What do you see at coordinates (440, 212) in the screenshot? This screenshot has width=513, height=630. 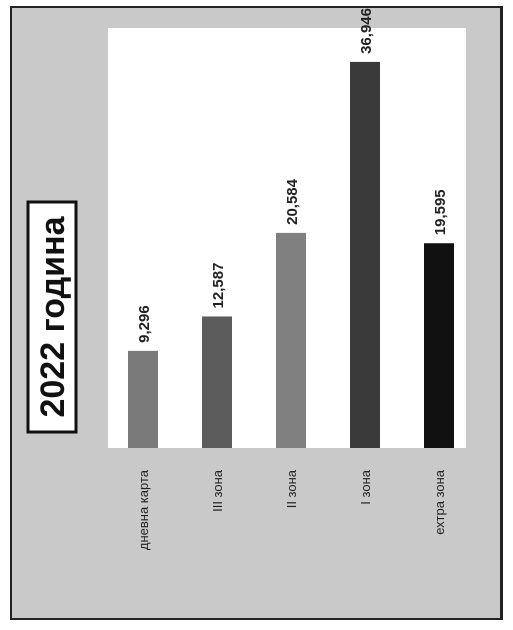 I see `data-label-5: 19,595` at bounding box center [440, 212].